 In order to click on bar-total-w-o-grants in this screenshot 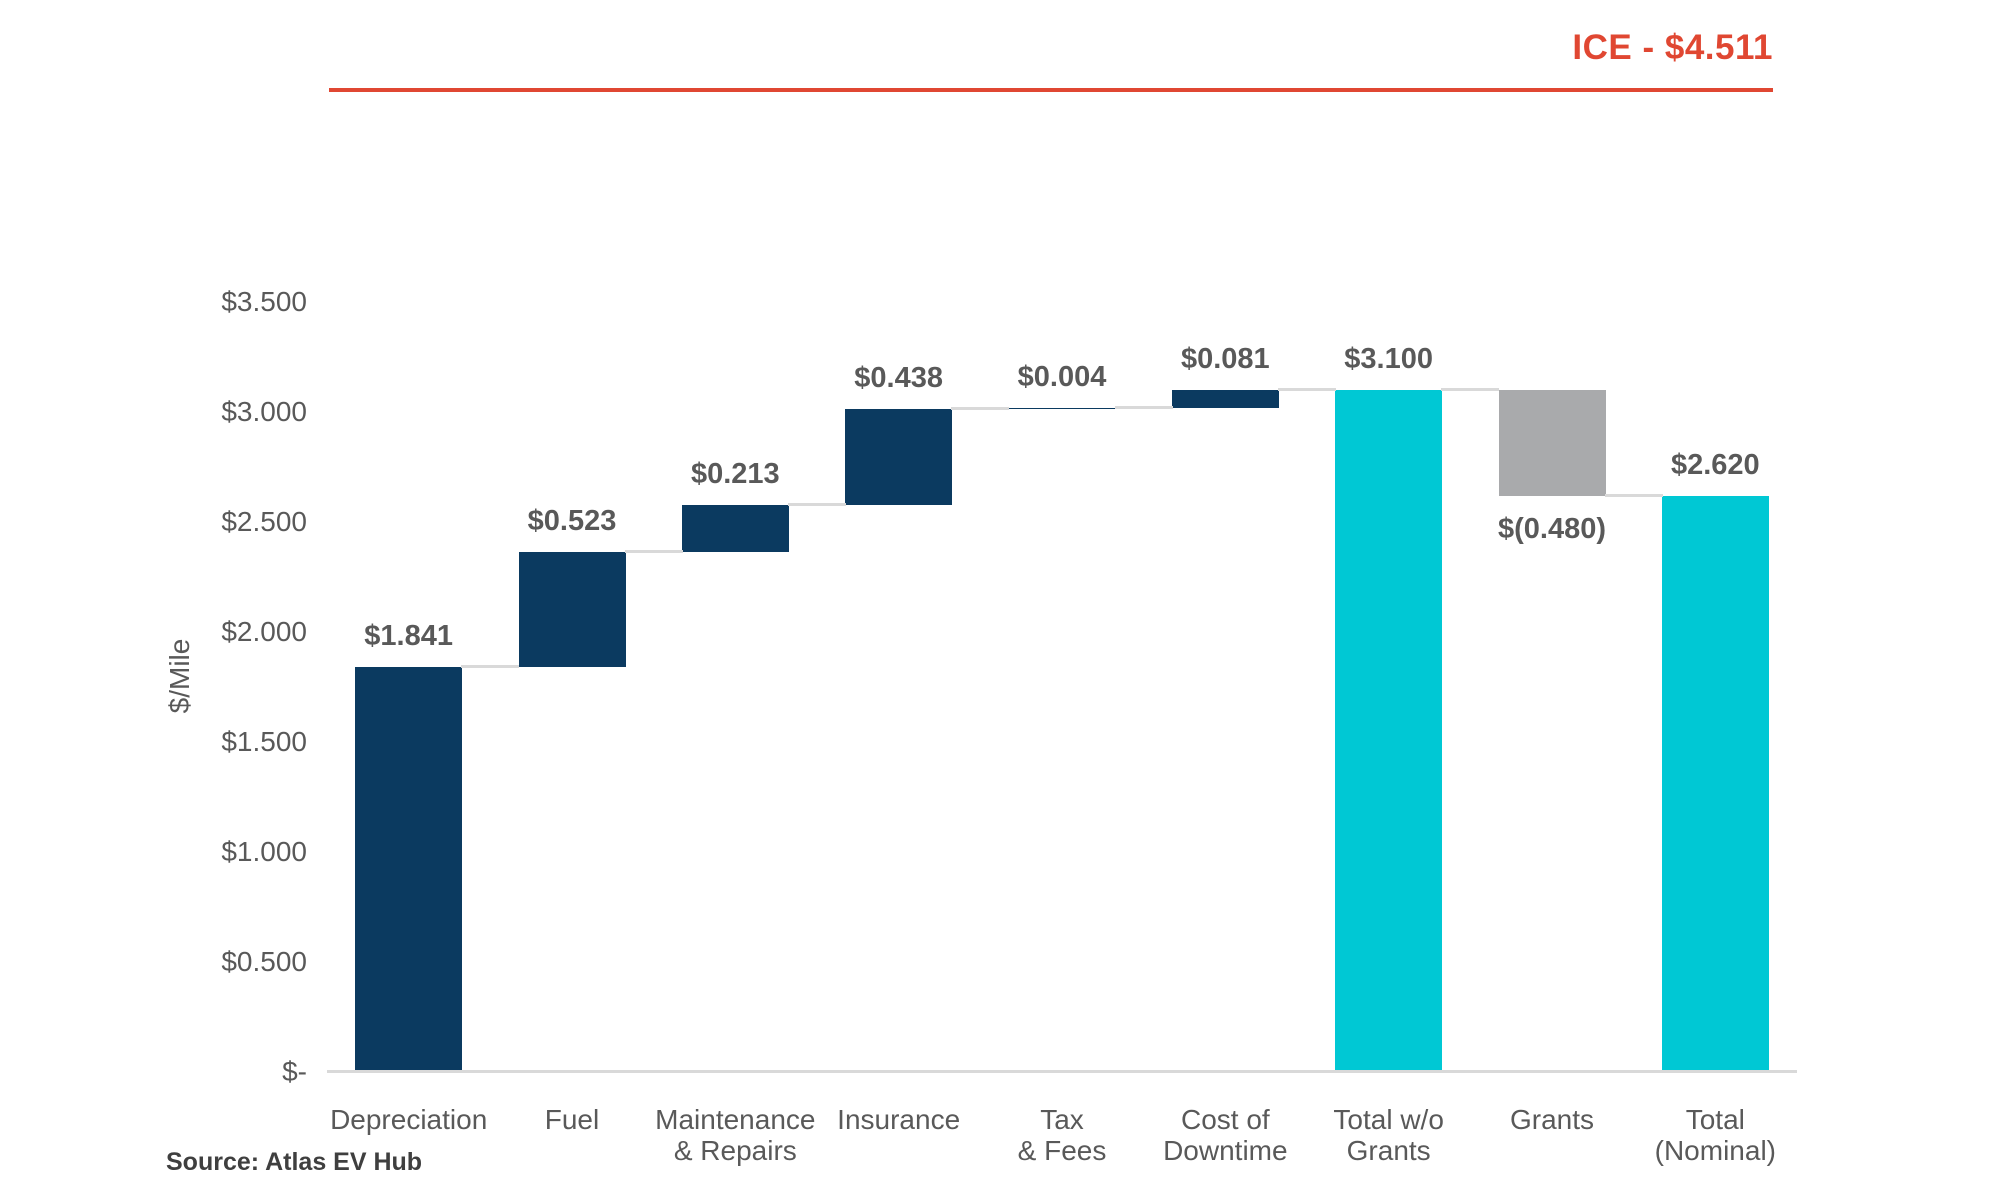, I will do `click(1389, 731)`.